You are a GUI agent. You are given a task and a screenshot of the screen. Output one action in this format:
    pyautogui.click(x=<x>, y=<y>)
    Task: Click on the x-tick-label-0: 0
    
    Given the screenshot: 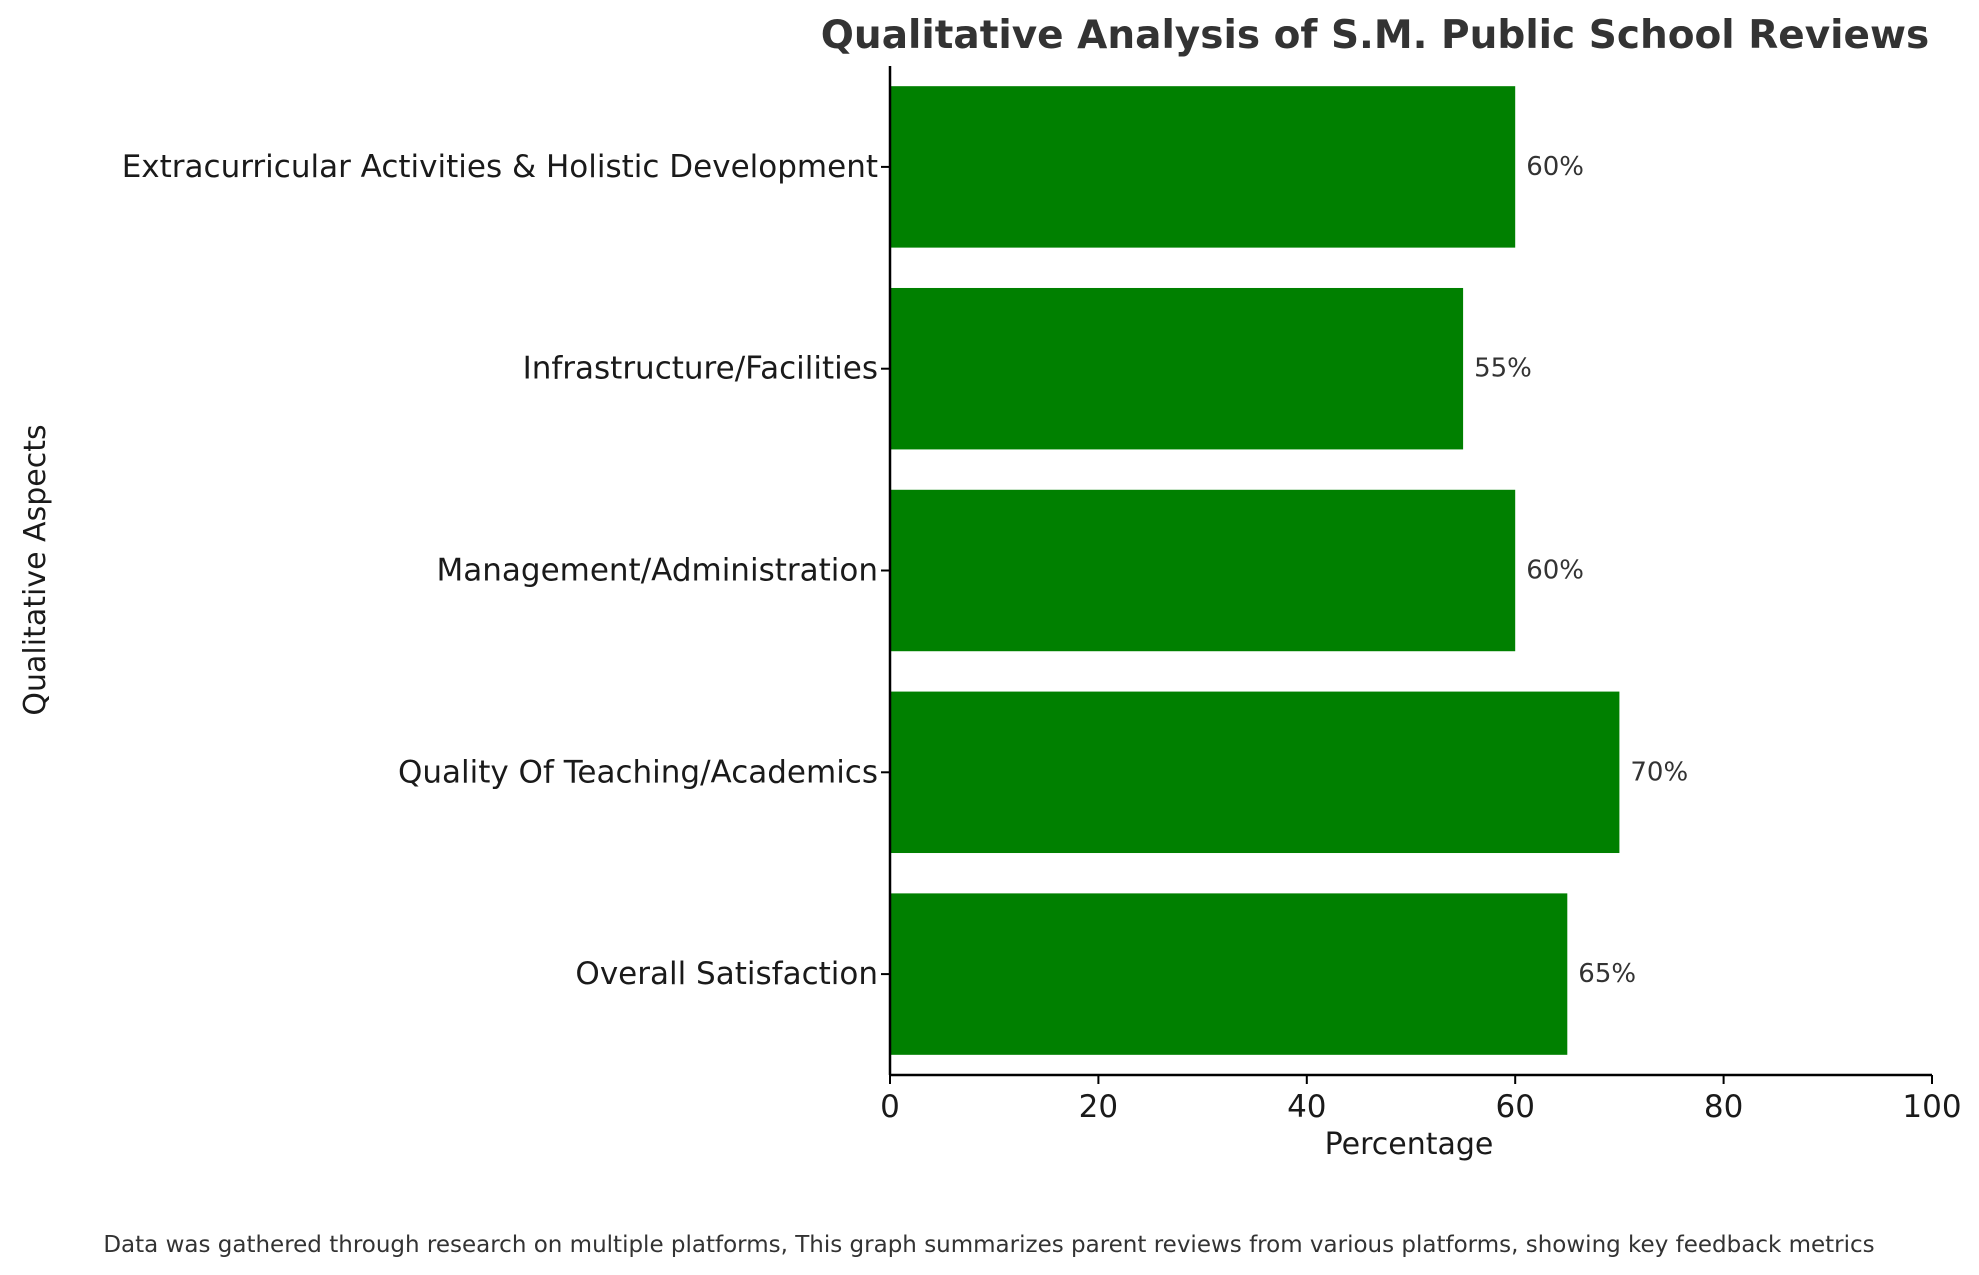 What is the action you would take?
    pyautogui.click(x=890, y=1107)
    